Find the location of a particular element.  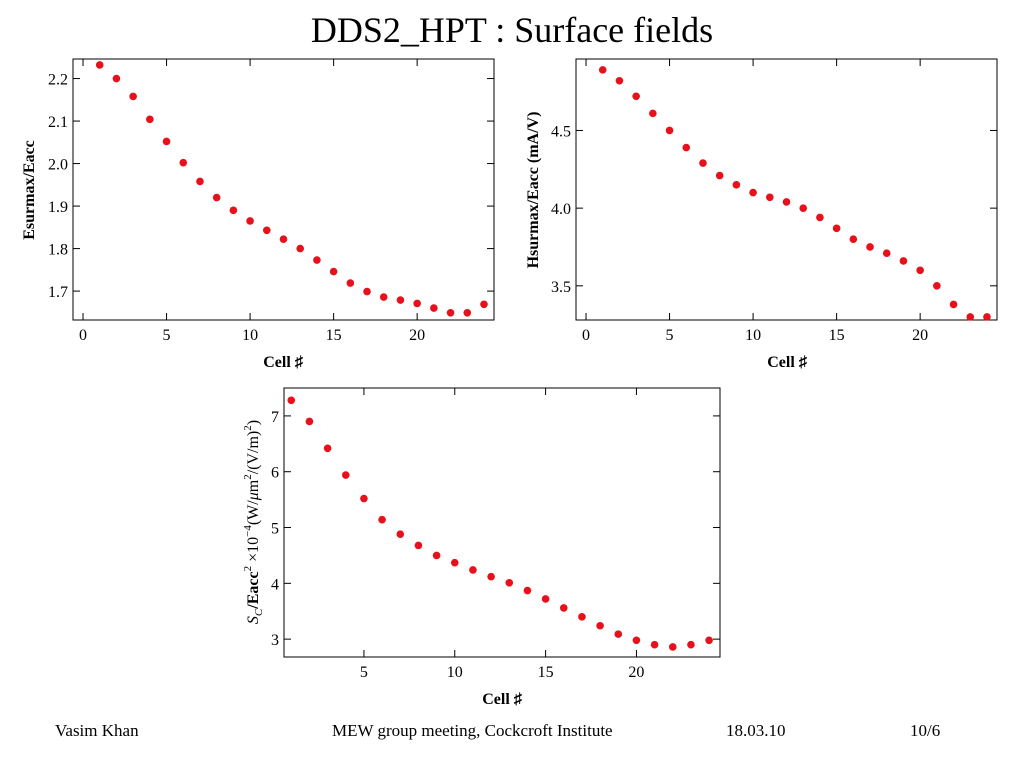

y-tick-label: 7 is located at coordinates (275, 417).